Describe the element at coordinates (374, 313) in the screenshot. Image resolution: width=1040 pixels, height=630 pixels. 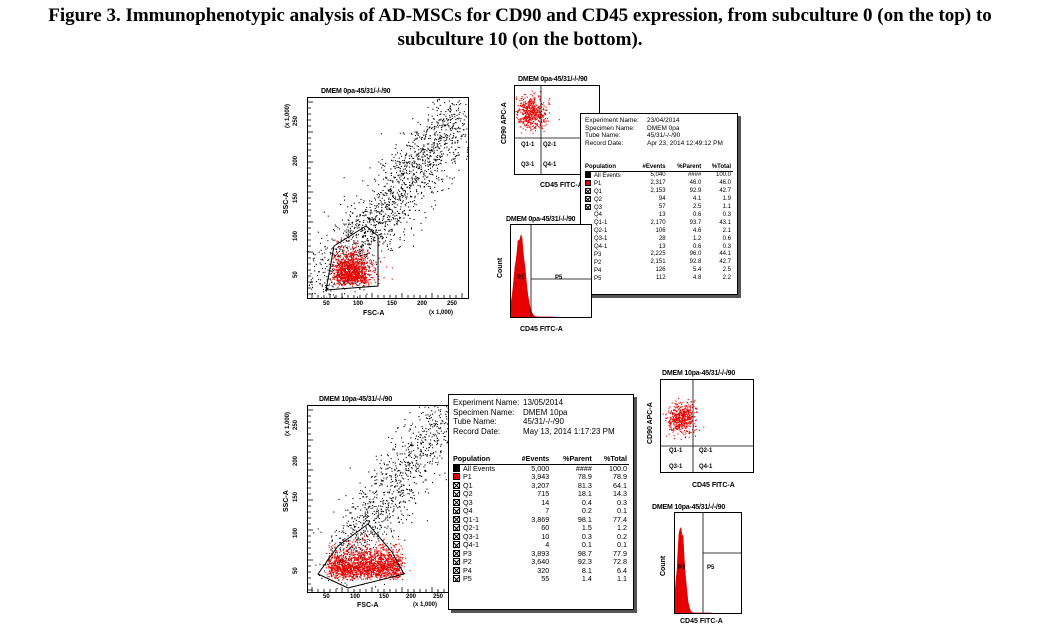
I see `top-scatter-xlabel: FSC-A` at that location.